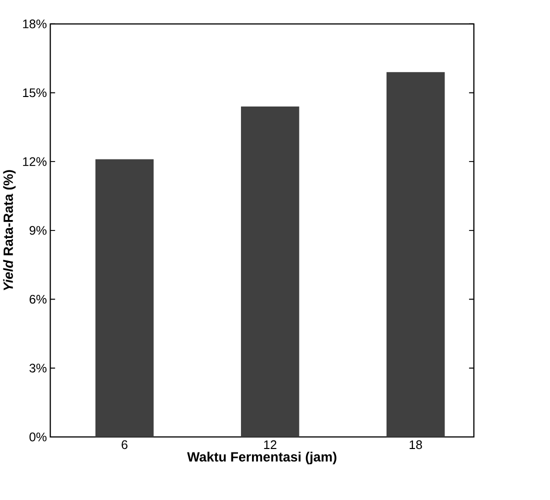 The image size is (550, 500). I want to click on x-tick-label: 18, so click(416, 445).